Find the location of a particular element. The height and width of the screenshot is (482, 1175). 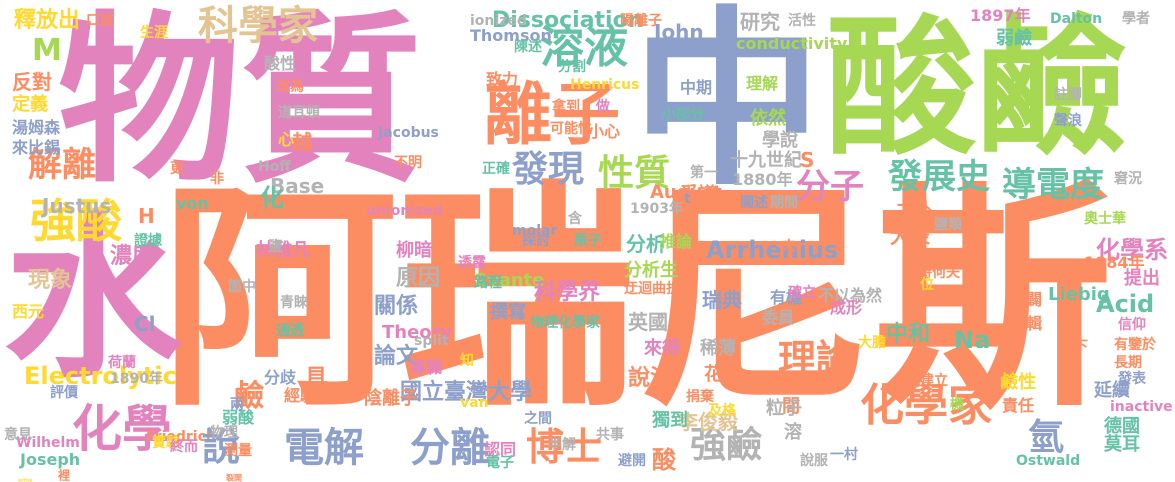

word-莫耳: 莫耳 is located at coordinates (1122, 444).